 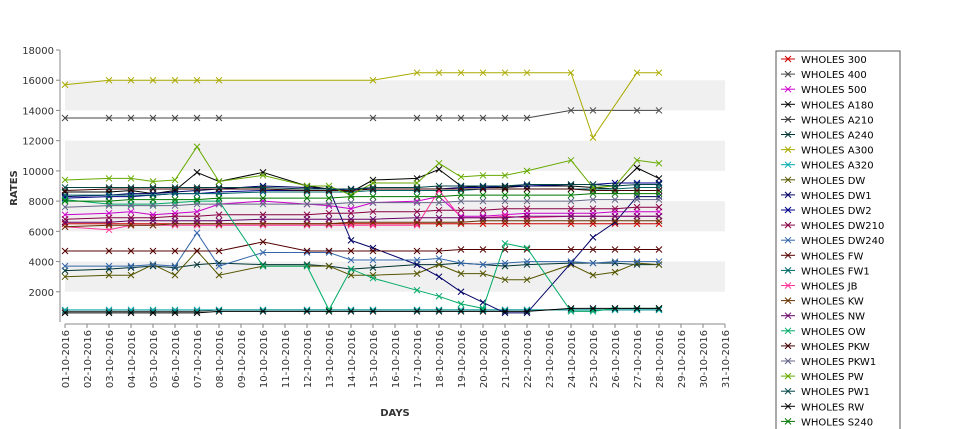 I want to click on legend-label-4: WHOLES A210, so click(x=837, y=120).